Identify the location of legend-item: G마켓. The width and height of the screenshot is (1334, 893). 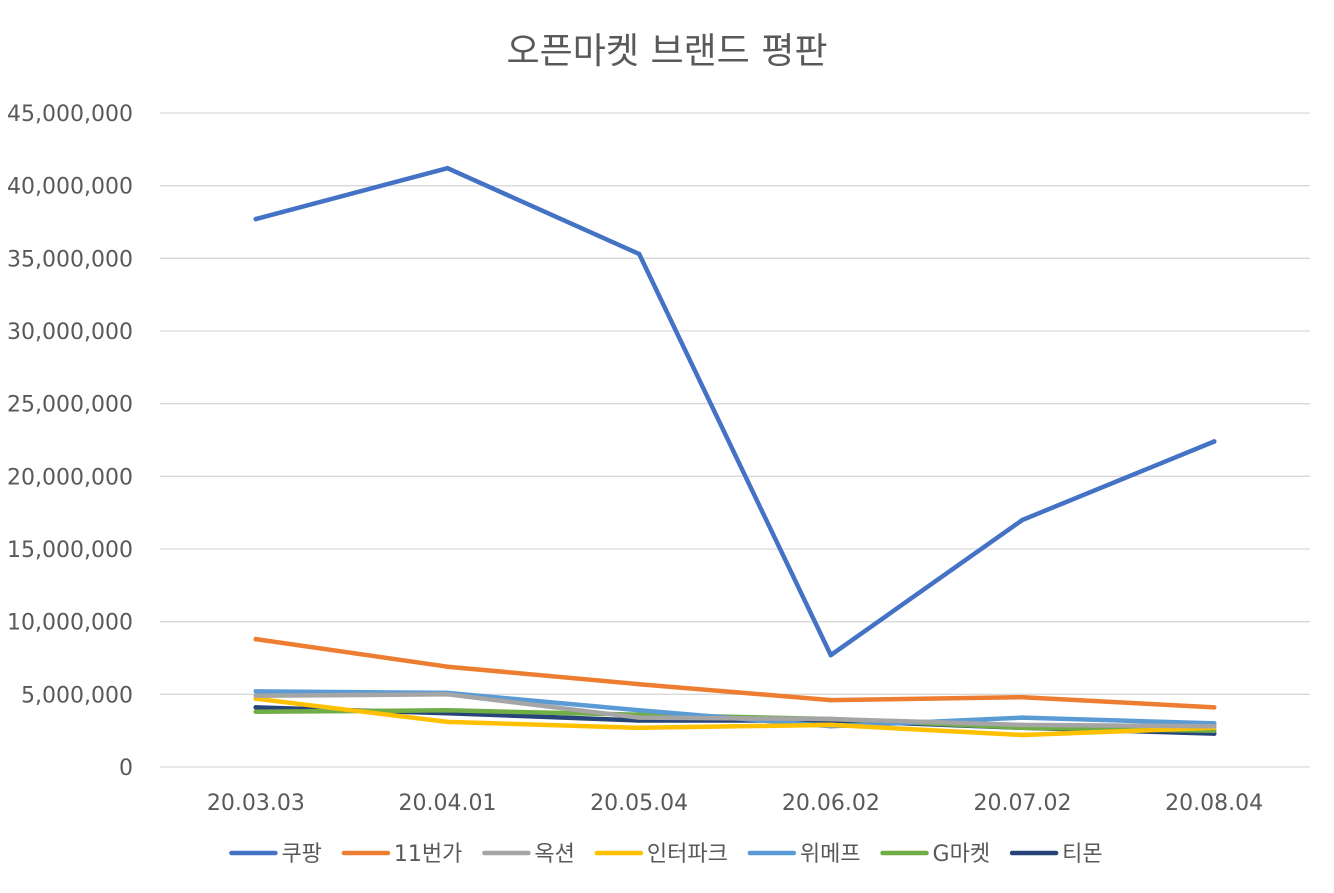
(935, 854).